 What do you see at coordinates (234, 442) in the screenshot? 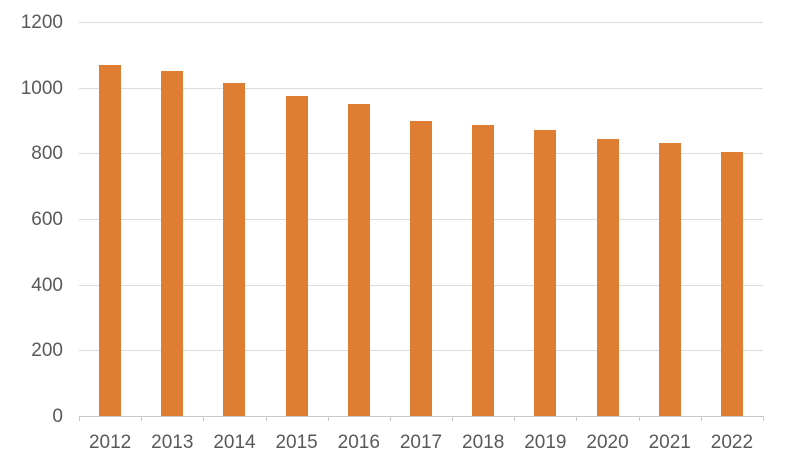
I see `x-tick-label: 2014` at bounding box center [234, 442].